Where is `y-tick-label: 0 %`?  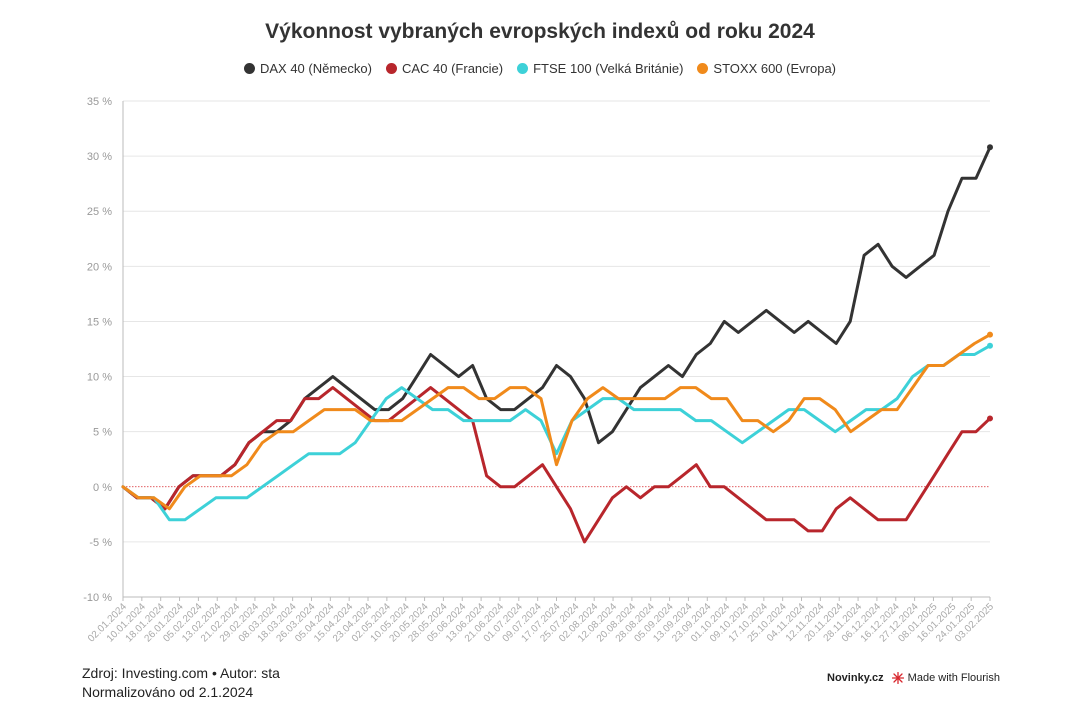
y-tick-label: 0 % is located at coordinates (102, 488).